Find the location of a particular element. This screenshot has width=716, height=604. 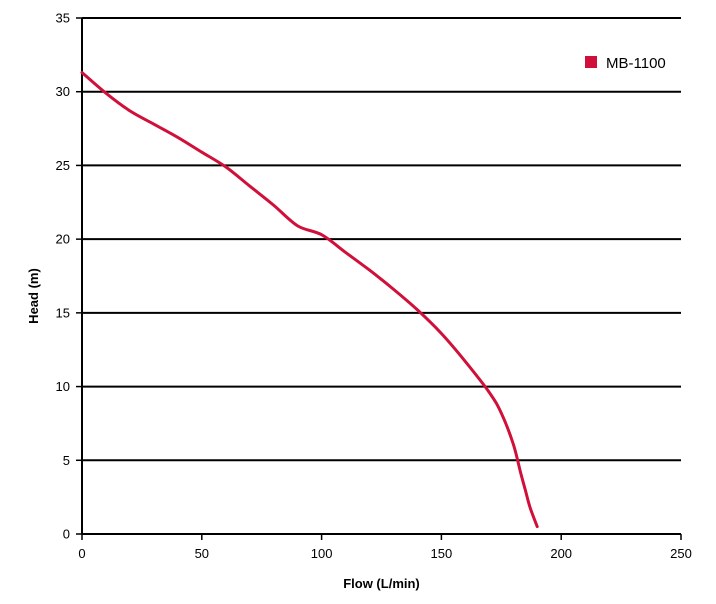

y-tick-label-15: 15 is located at coordinates (63, 312).